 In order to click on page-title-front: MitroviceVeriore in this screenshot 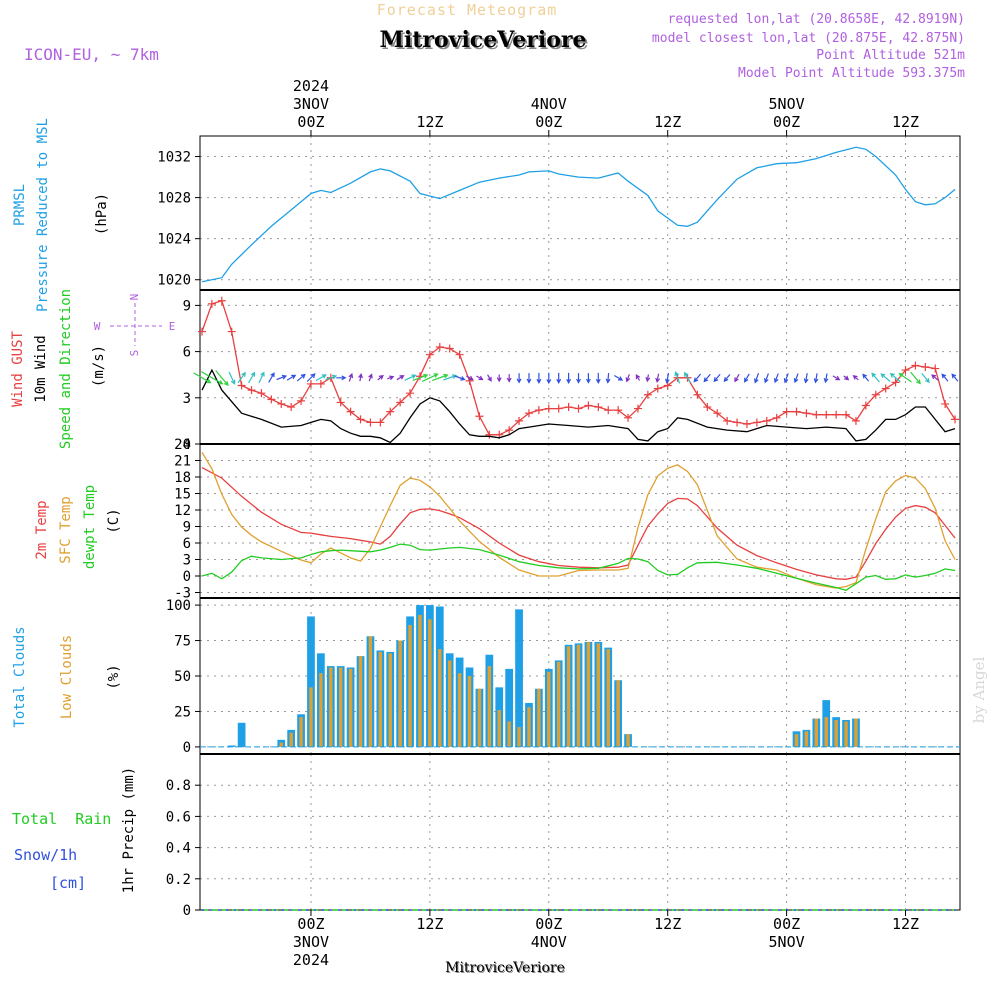, I will do `click(483, 40)`.